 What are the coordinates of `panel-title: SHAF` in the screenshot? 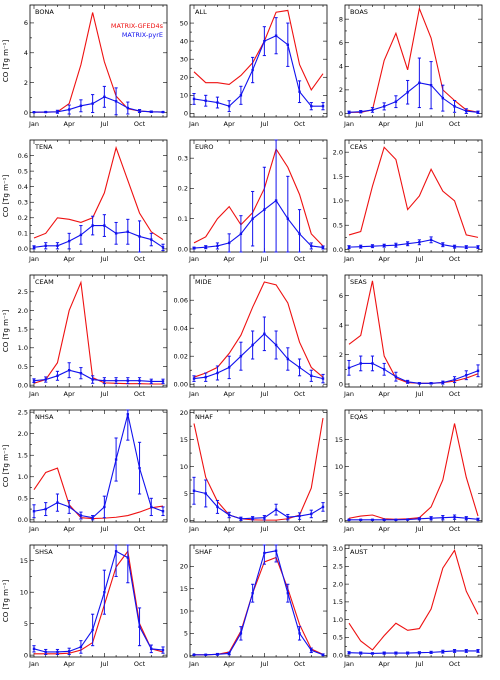 It's located at (203, 552).